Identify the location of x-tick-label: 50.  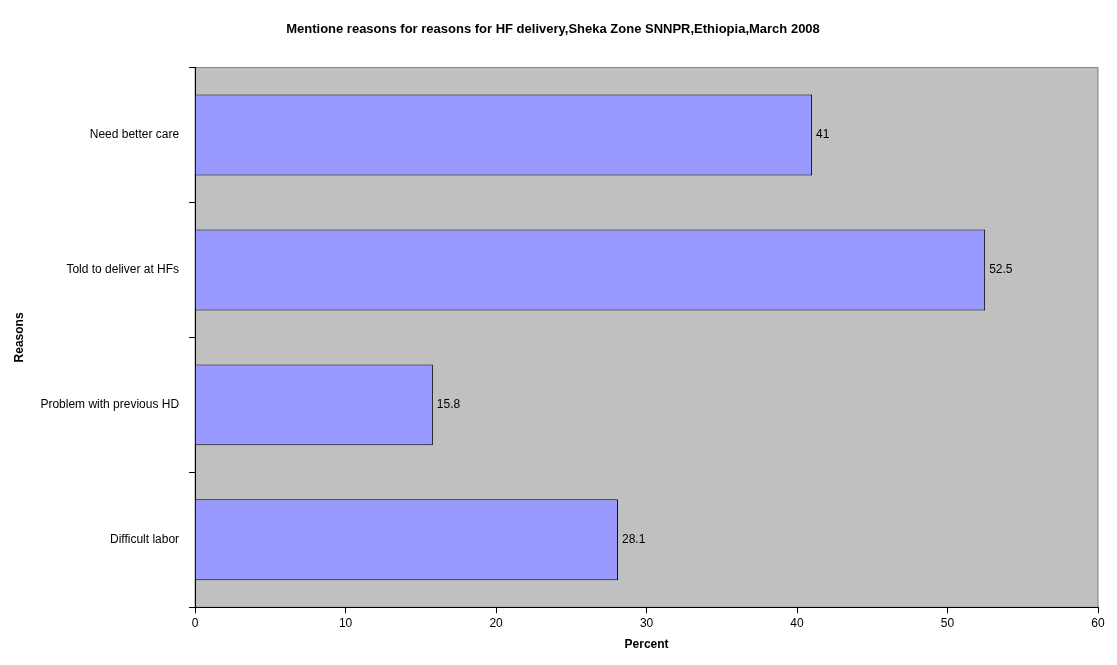
(947, 622).